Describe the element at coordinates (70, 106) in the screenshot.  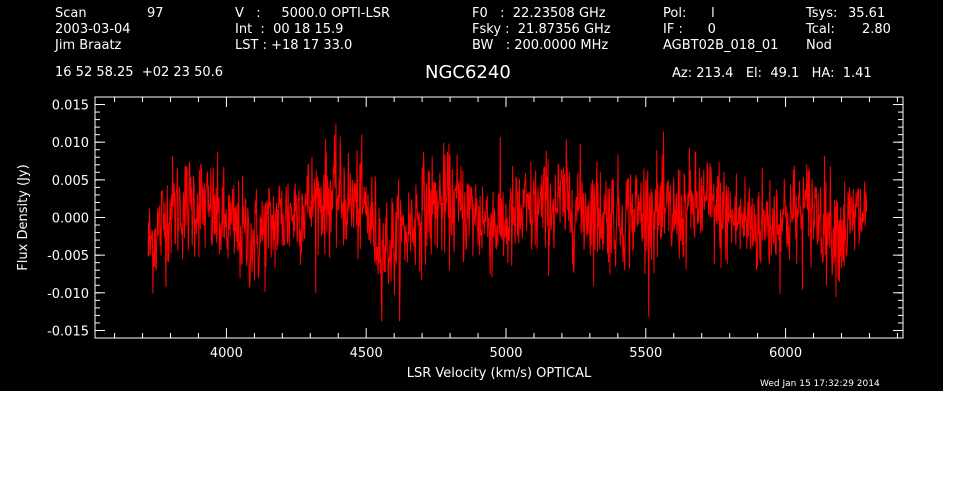
I see `y-tick-label: 0.015` at that location.